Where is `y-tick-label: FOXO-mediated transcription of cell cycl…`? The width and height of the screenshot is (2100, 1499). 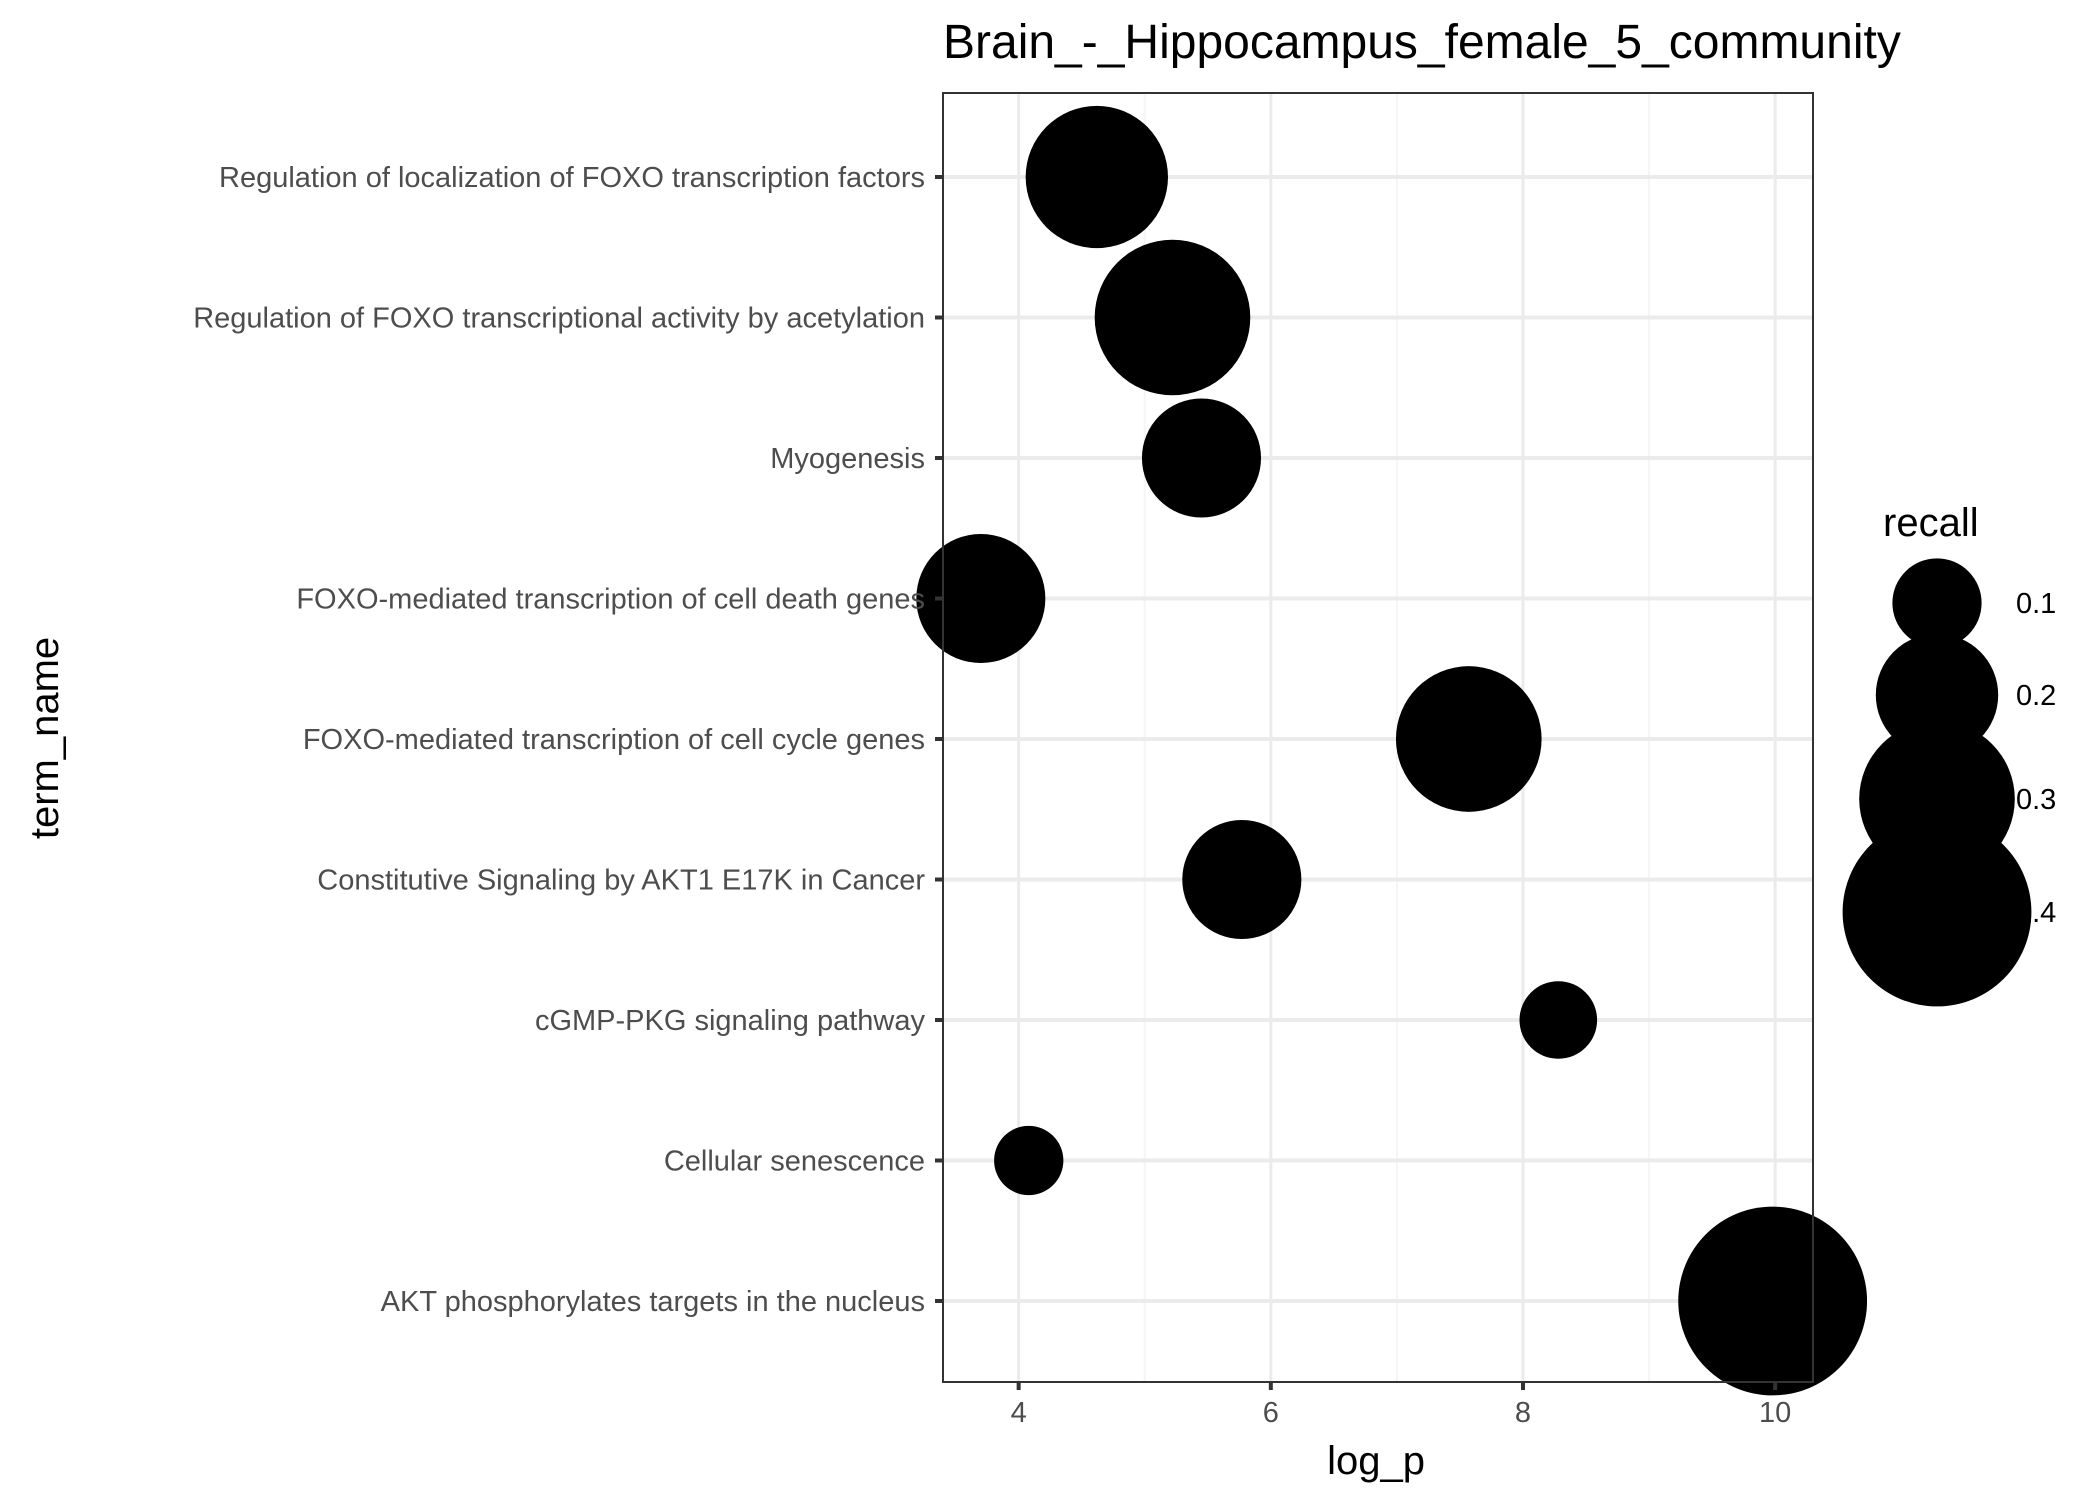 y-tick-label: FOXO-mediated transcription of cell cycl… is located at coordinates (614, 740).